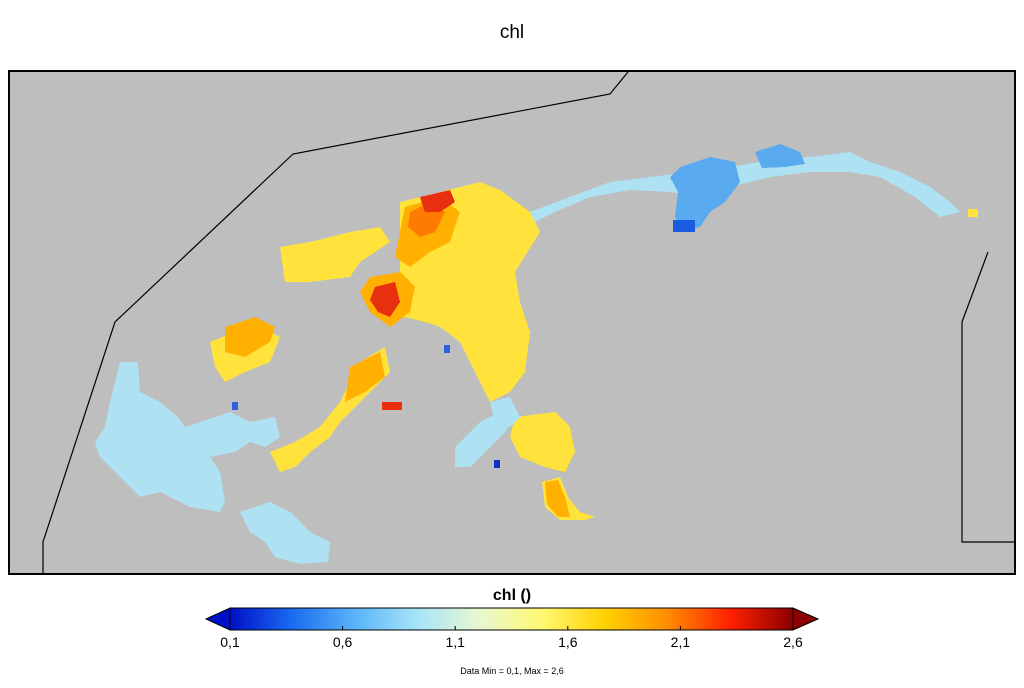  What do you see at coordinates (455, 642) in the screenshot?
I see `colorbar-tick-label: 1,1` at bounding box center [455, 642].